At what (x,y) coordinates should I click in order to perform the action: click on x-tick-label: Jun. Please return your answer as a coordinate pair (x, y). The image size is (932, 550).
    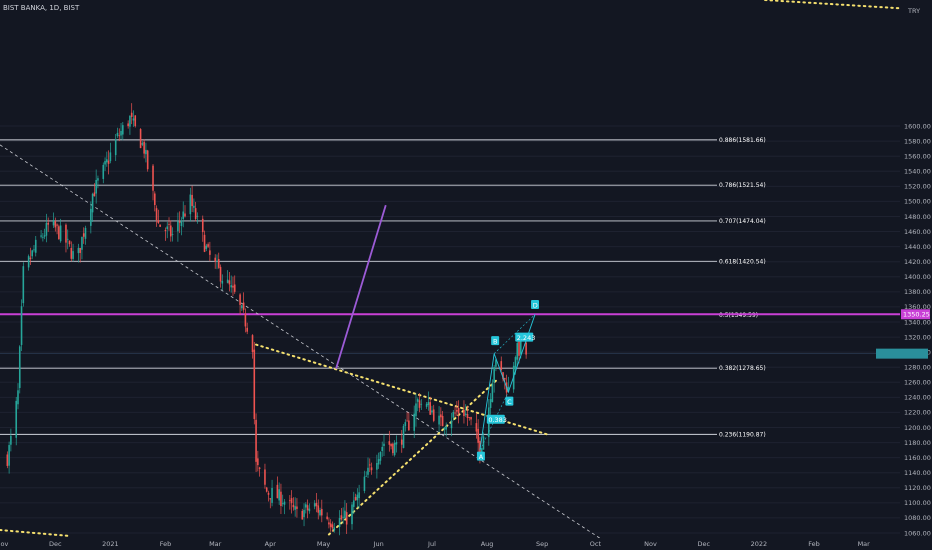
    Looking at the image, I should click on (378, 544).